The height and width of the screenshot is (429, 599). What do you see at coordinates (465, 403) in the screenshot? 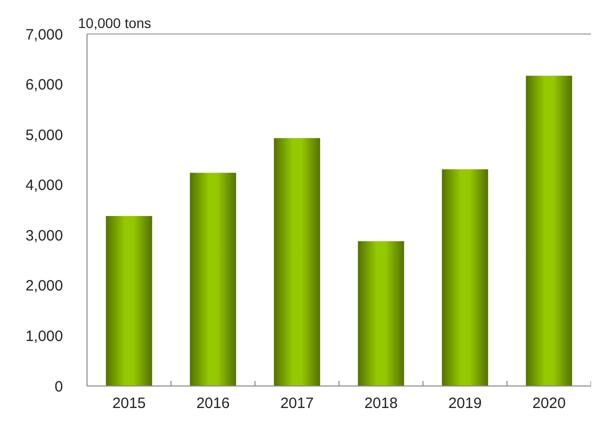
I see `x-tick-label: 2019` at bounding box center [465, 403].